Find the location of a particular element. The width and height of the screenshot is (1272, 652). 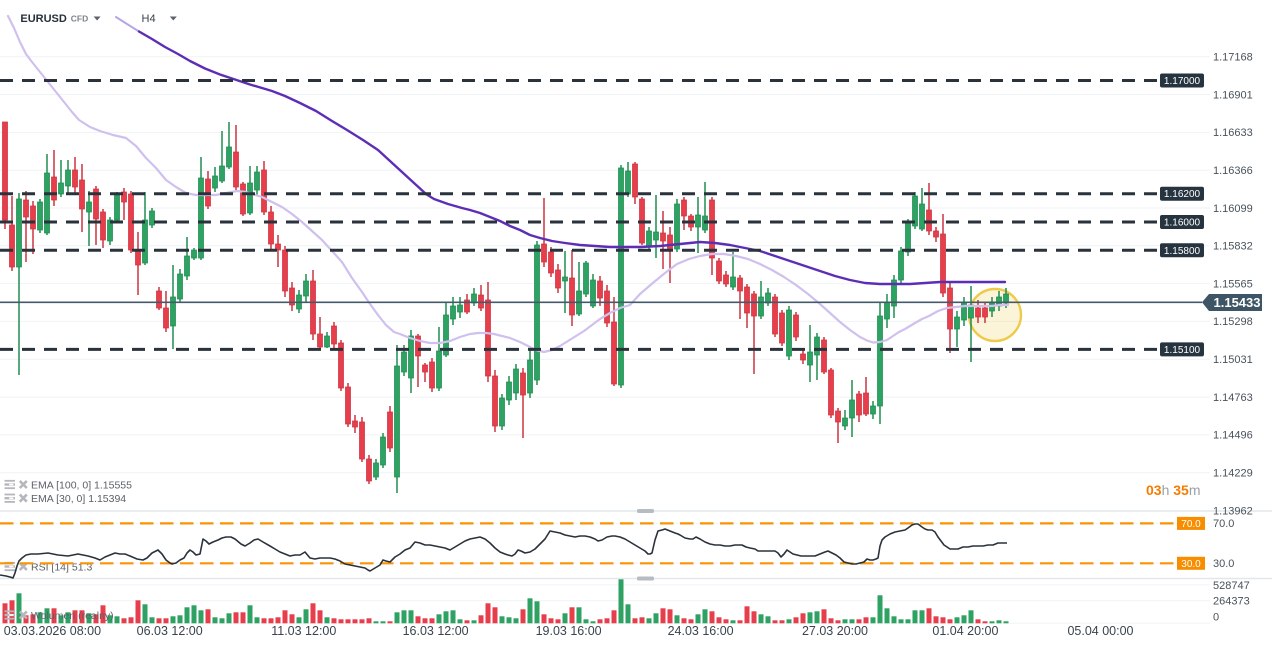

svg-text: 1.14763 is located at coordinates (1233, 398).